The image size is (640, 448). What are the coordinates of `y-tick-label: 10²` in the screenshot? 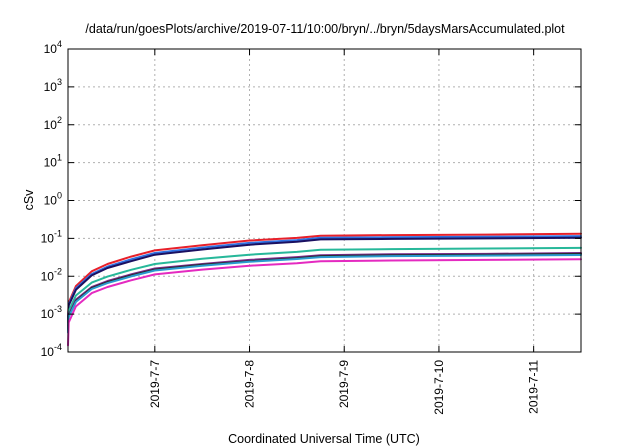 It's located at (53, 123).